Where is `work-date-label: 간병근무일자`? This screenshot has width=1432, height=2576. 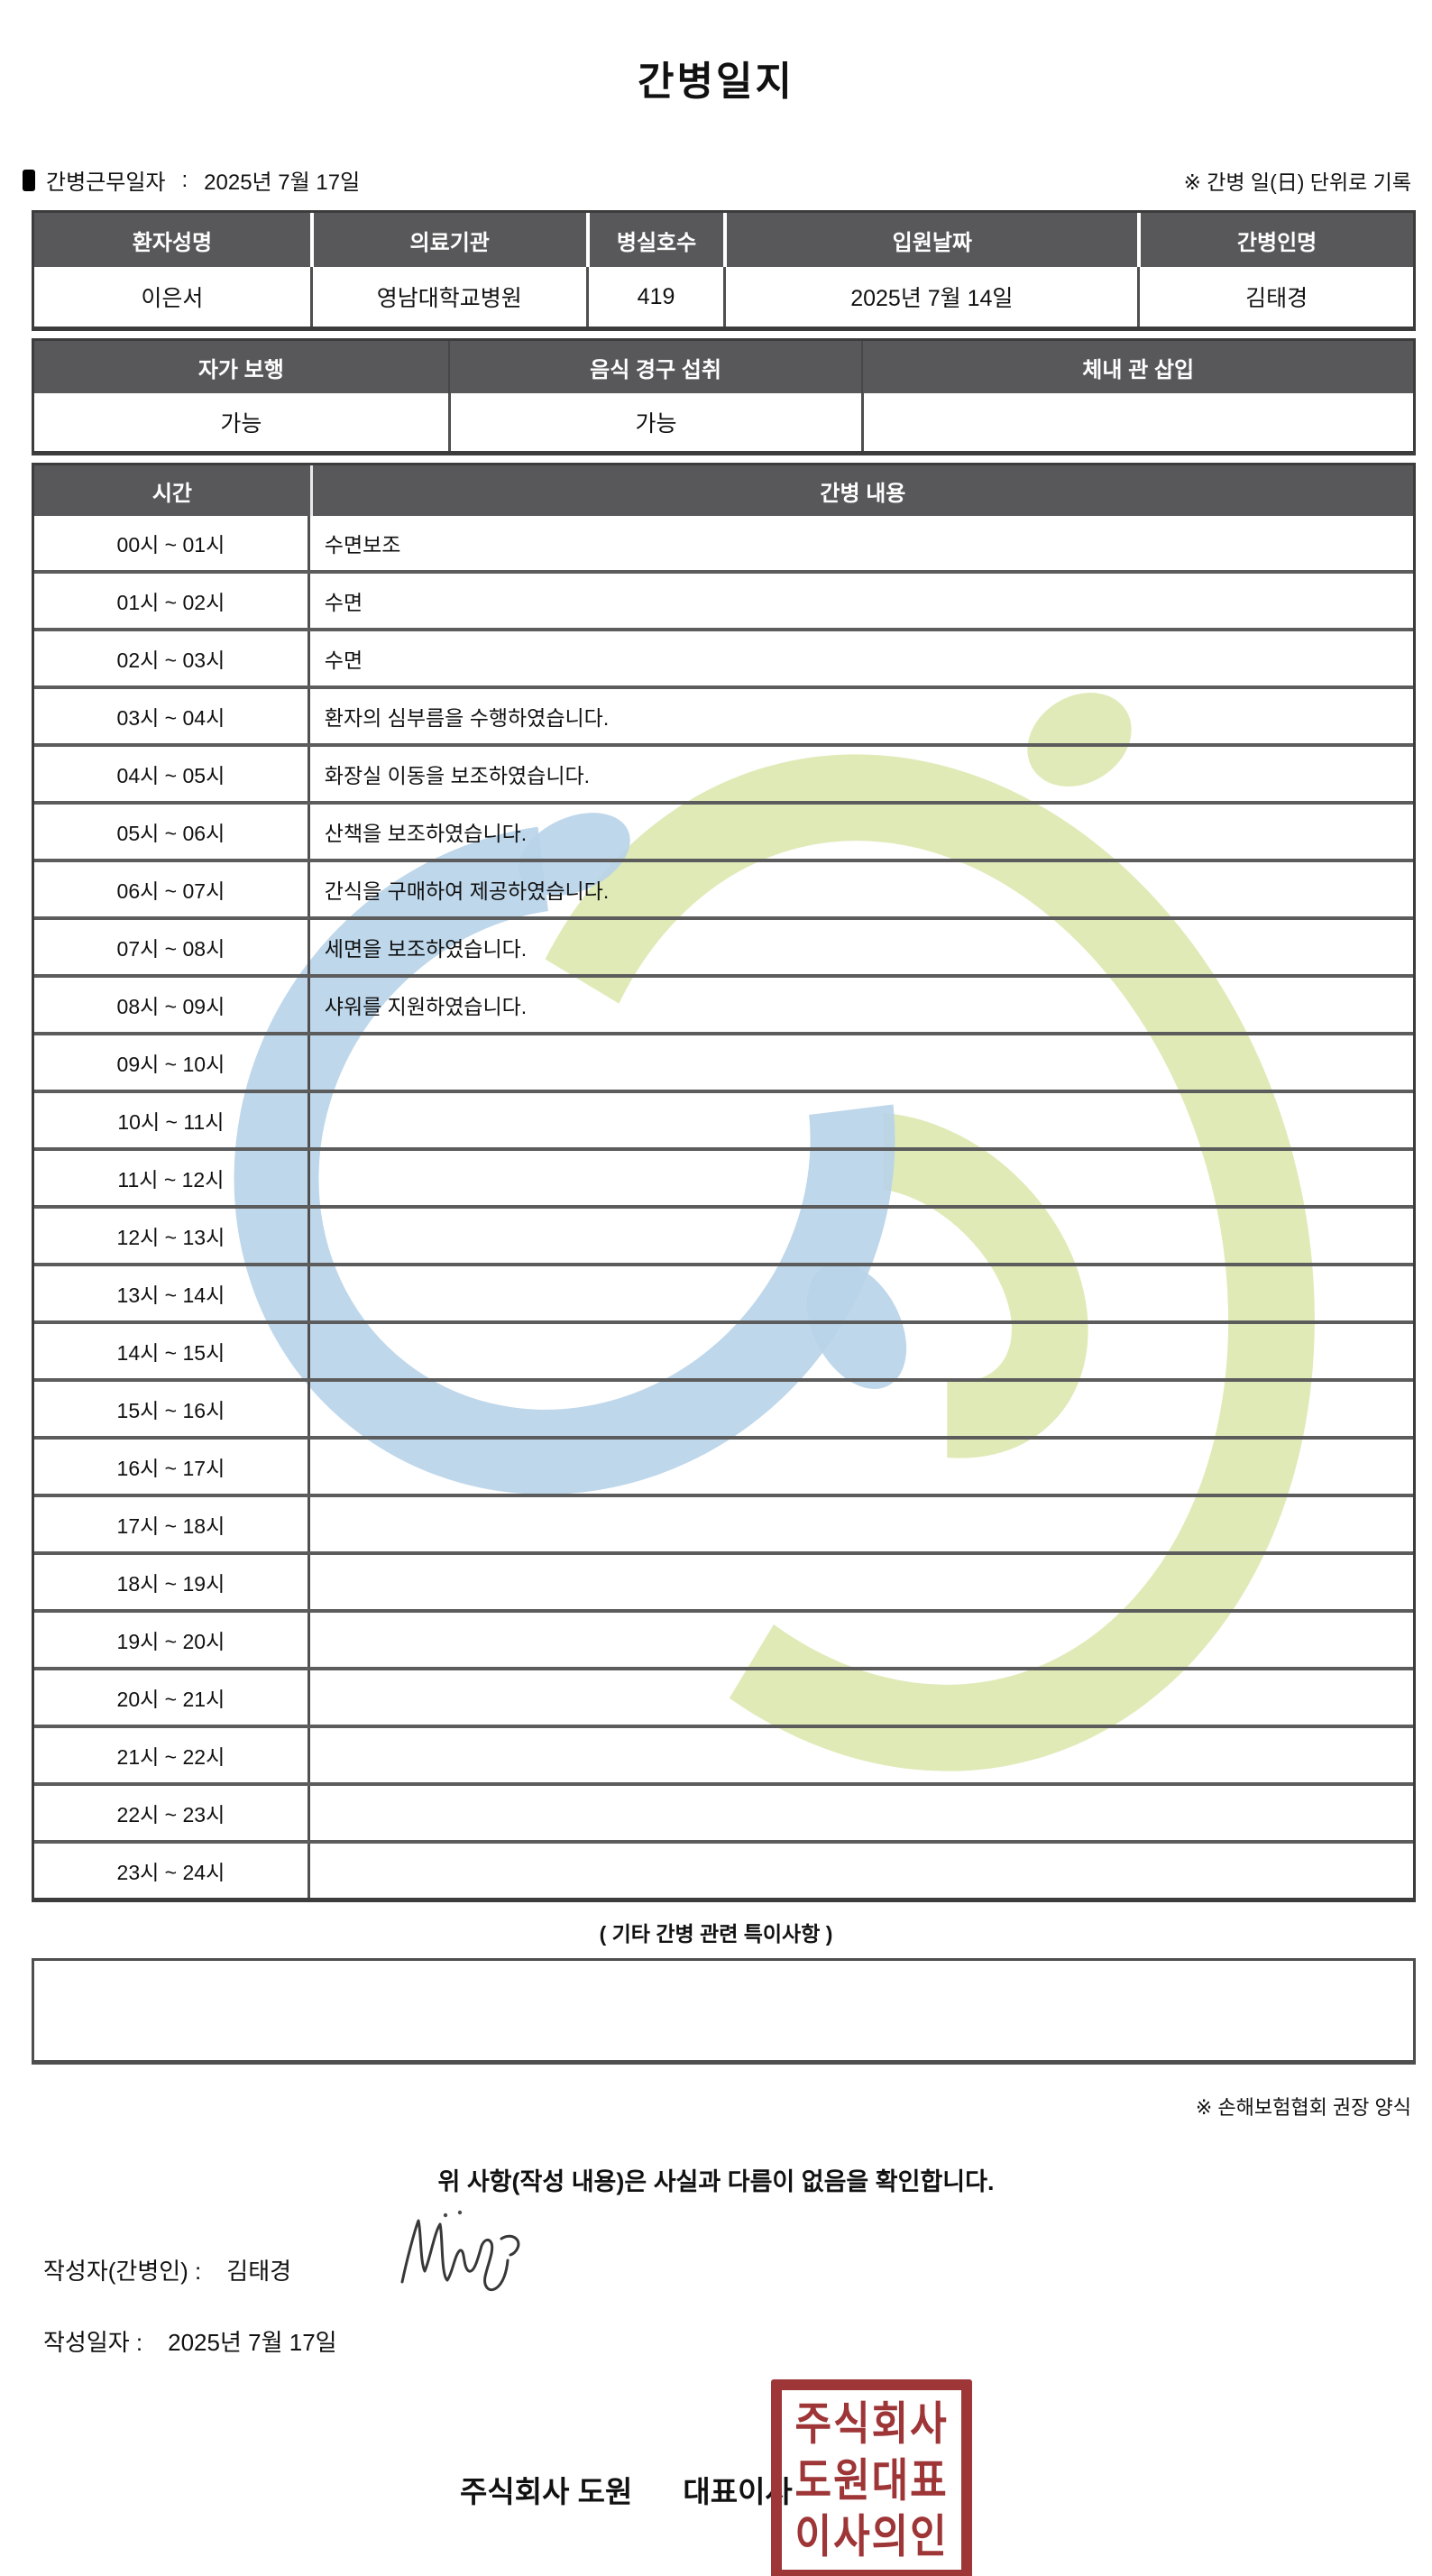
work-date-label: 간병근무일자 is located at coordinates (106, 182).